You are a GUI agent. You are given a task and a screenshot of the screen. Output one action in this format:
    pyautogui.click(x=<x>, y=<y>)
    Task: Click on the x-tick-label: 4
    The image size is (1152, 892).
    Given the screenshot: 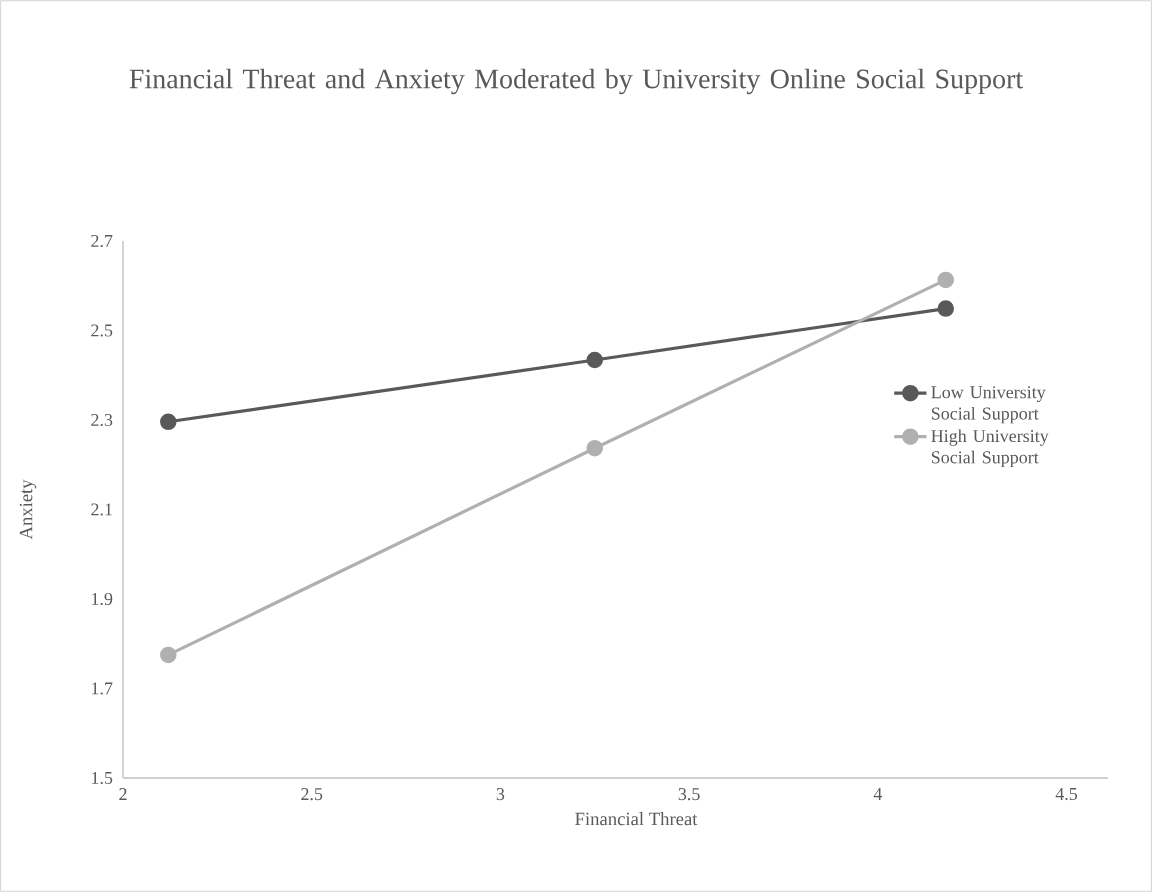 What is the action you would take?
    pyautogui.click(x=878, y=794)
    